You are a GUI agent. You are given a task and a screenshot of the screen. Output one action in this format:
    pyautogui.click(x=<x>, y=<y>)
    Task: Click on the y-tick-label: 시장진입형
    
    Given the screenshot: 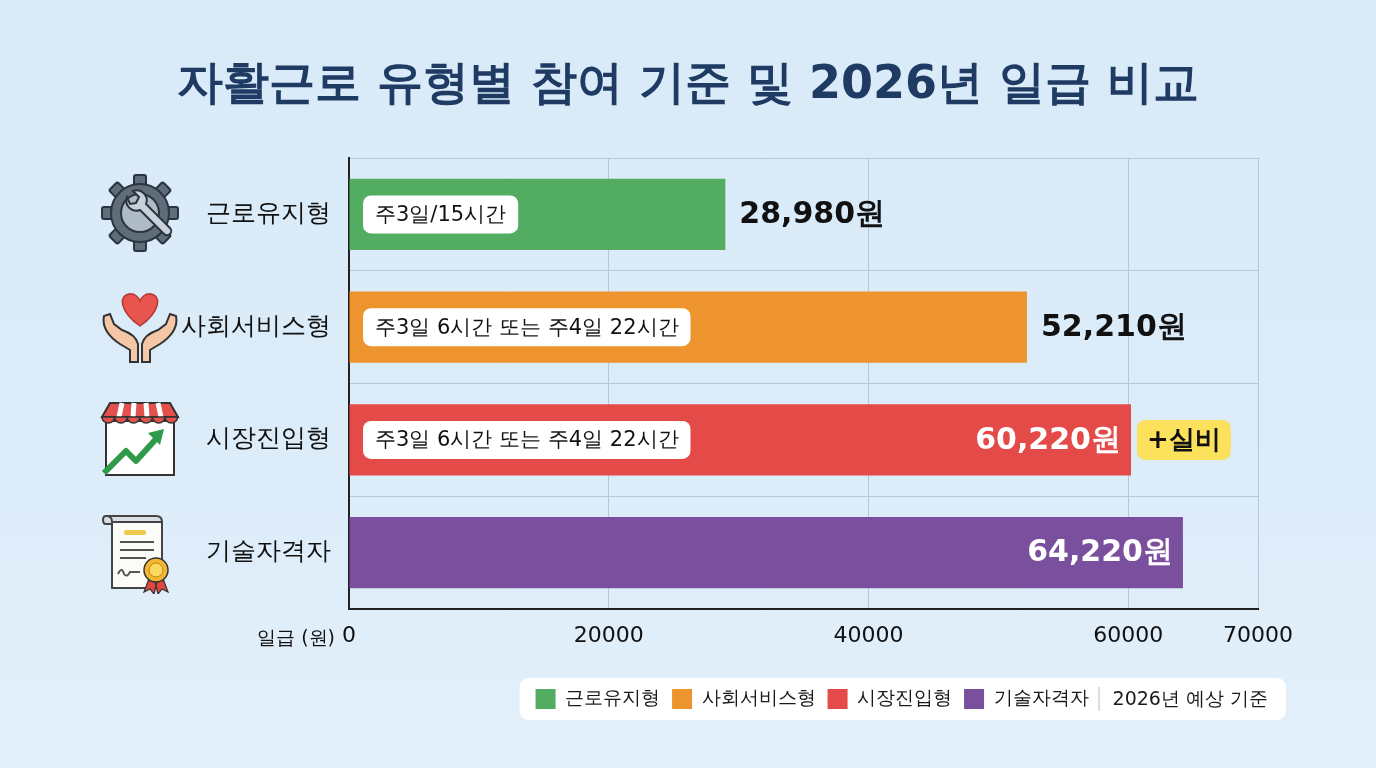 What is the action you would take?
    pyautogui.click(x=268, y=438)
    